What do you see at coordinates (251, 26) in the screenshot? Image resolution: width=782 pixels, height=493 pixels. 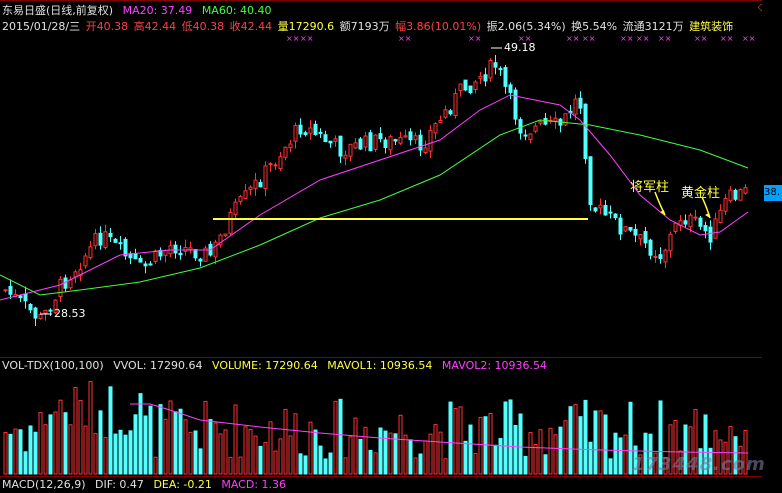 I see `close: 收42.44` at bounding box center [251, 26].